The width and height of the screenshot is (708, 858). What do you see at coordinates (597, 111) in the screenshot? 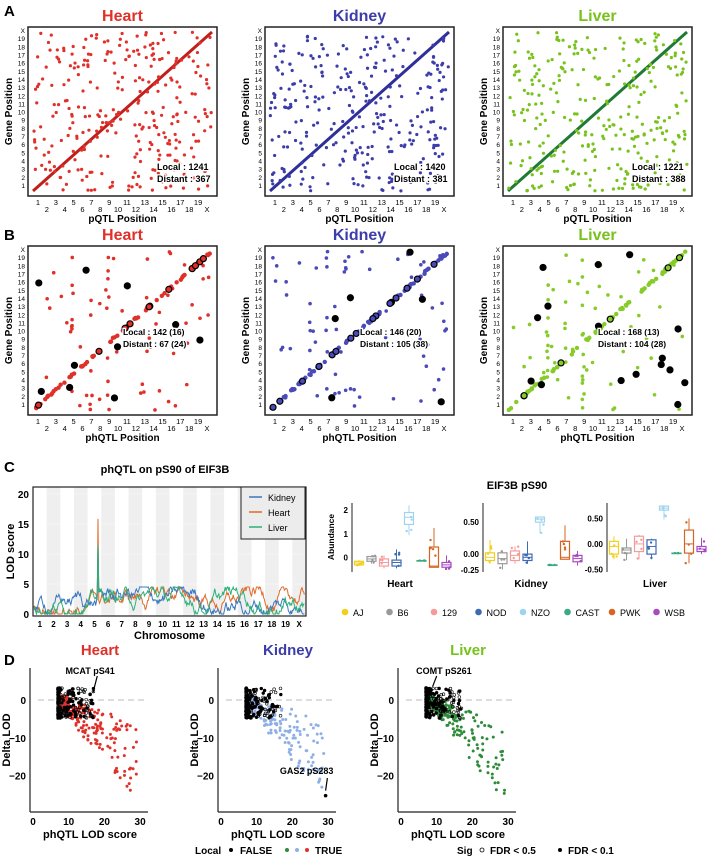
I see `local-diagonal` at bounding box center [597, 111].